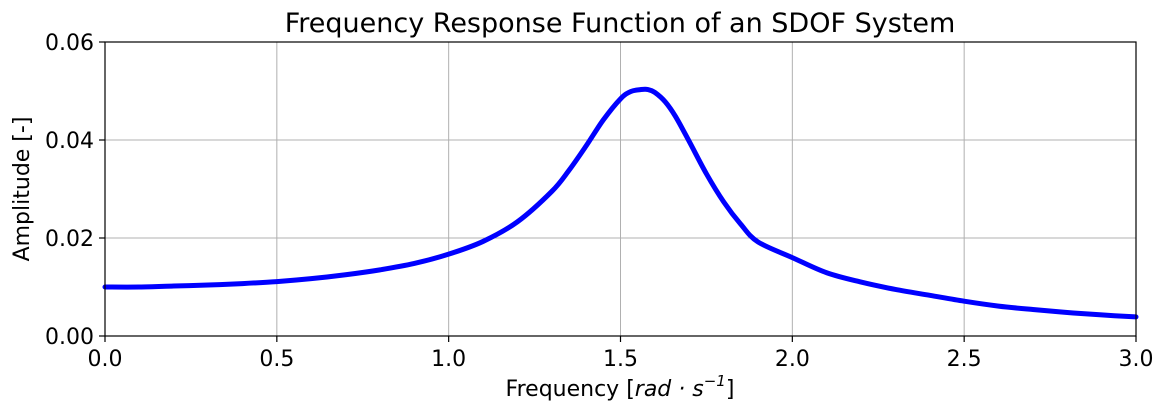 This screenshot has height=416, width=1166. Describe the element at coordinates (1136, 359) in the screenshot. I see `x-tick-label: 3.0` at that location.